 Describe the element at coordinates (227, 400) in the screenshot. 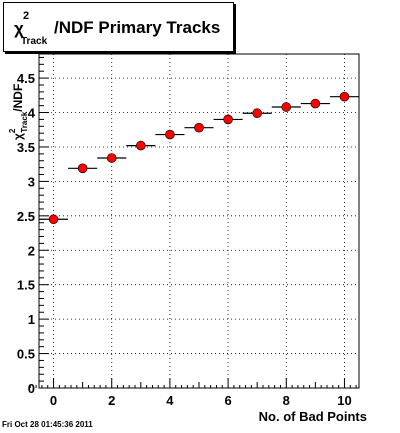

I see `x-tick-label: 6` at that location.